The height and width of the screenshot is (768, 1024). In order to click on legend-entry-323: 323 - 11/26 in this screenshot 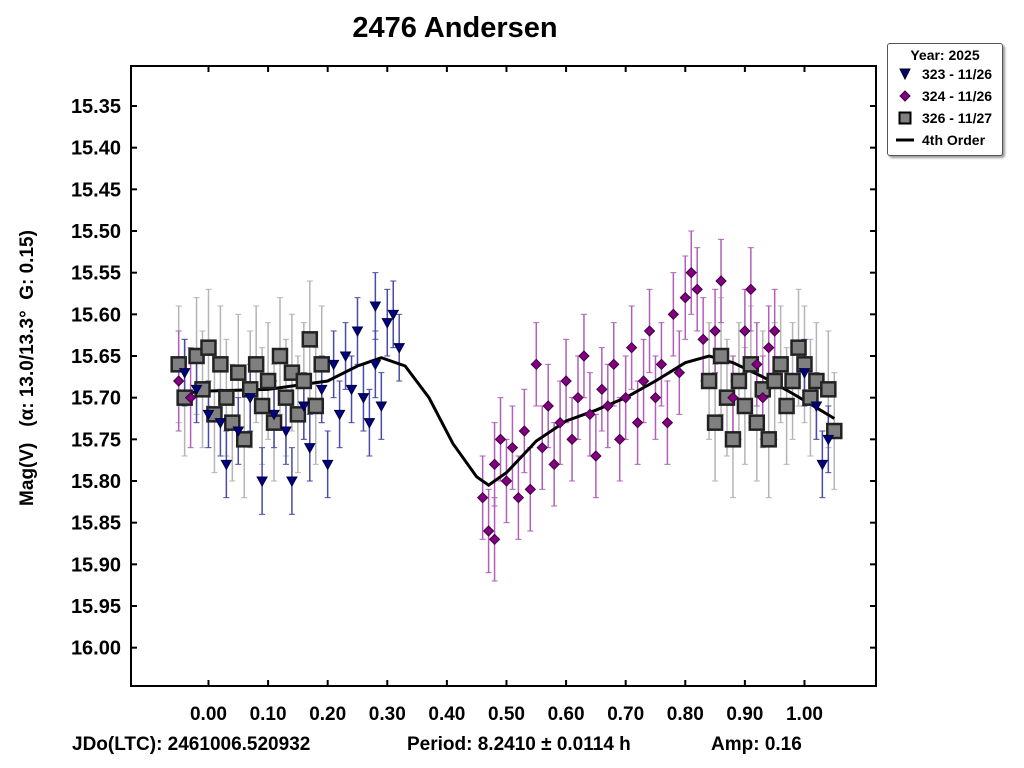, I will do `click(945, 74)`.